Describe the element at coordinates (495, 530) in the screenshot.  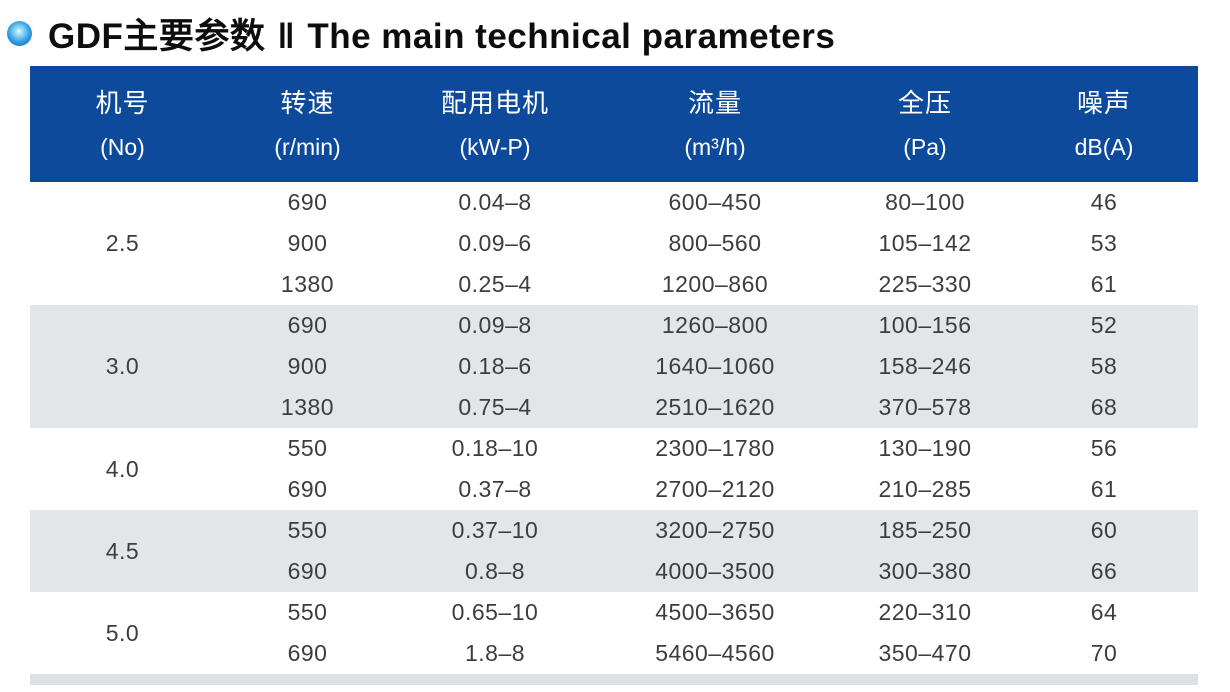
I see `table-cell: 0.37–10` at that location.